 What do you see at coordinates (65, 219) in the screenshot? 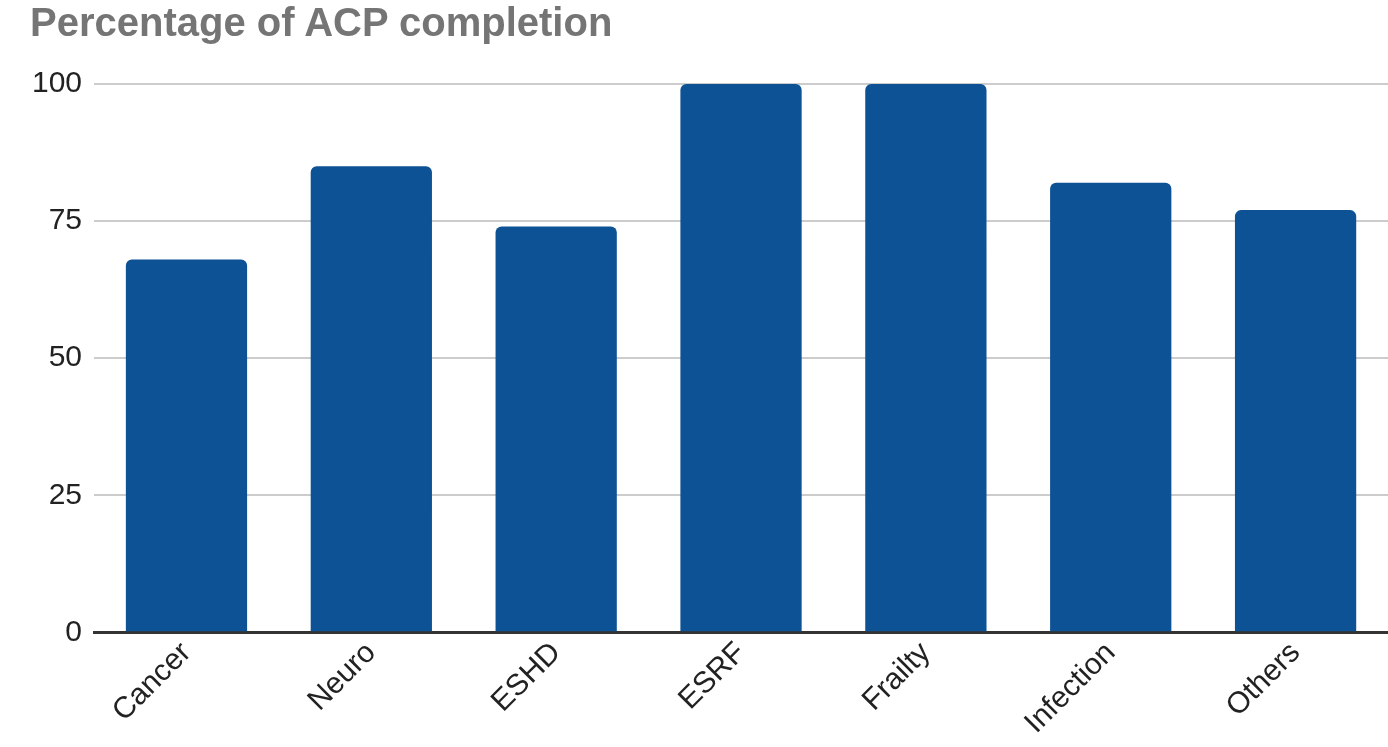
I see `y-tick-label: 75` at bounding box center [65, 219].